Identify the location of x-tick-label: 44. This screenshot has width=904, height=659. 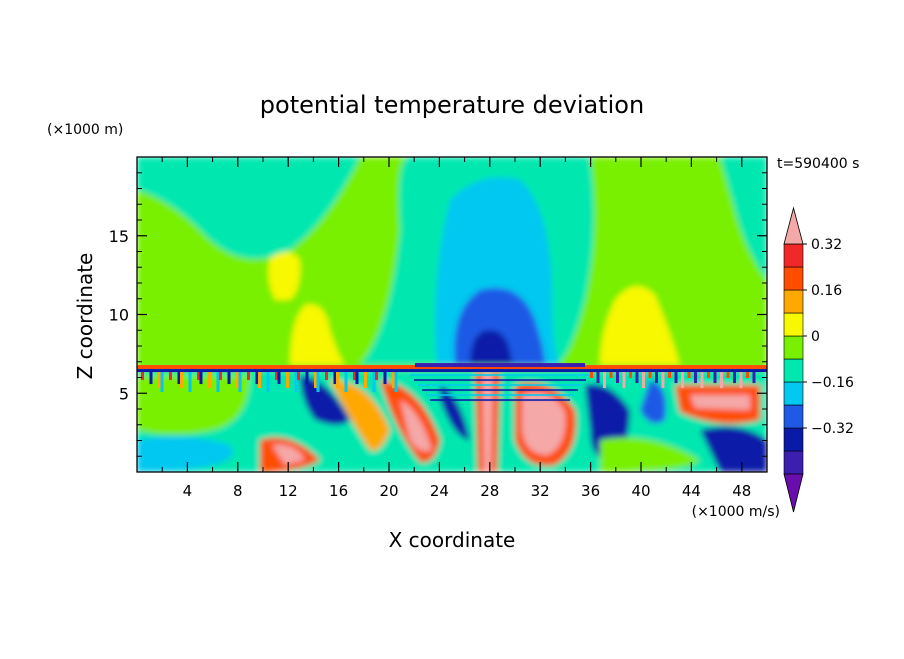
(691, 491).